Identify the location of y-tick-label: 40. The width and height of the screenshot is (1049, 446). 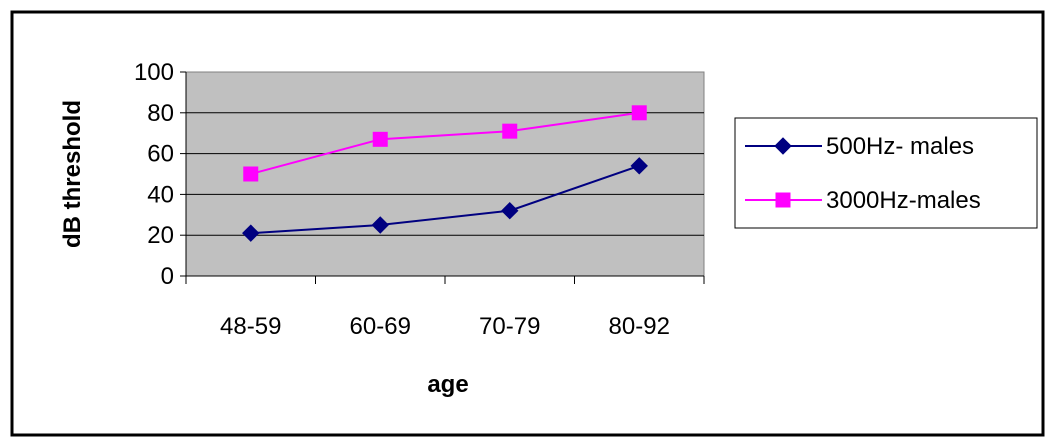
(160, 194).